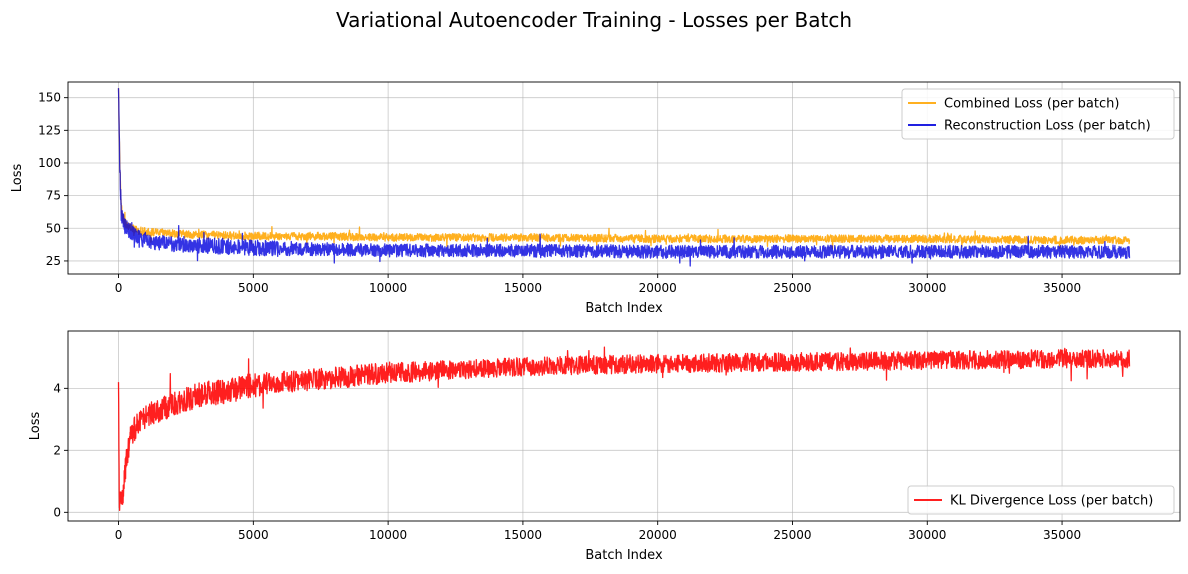 The width and height of the screenshot is (1188, 574). Describe the element at coordinates (1051, 501) in the screenshot. I see `legend-entry-label: KL Divergence Loss (per batch)` at that location.